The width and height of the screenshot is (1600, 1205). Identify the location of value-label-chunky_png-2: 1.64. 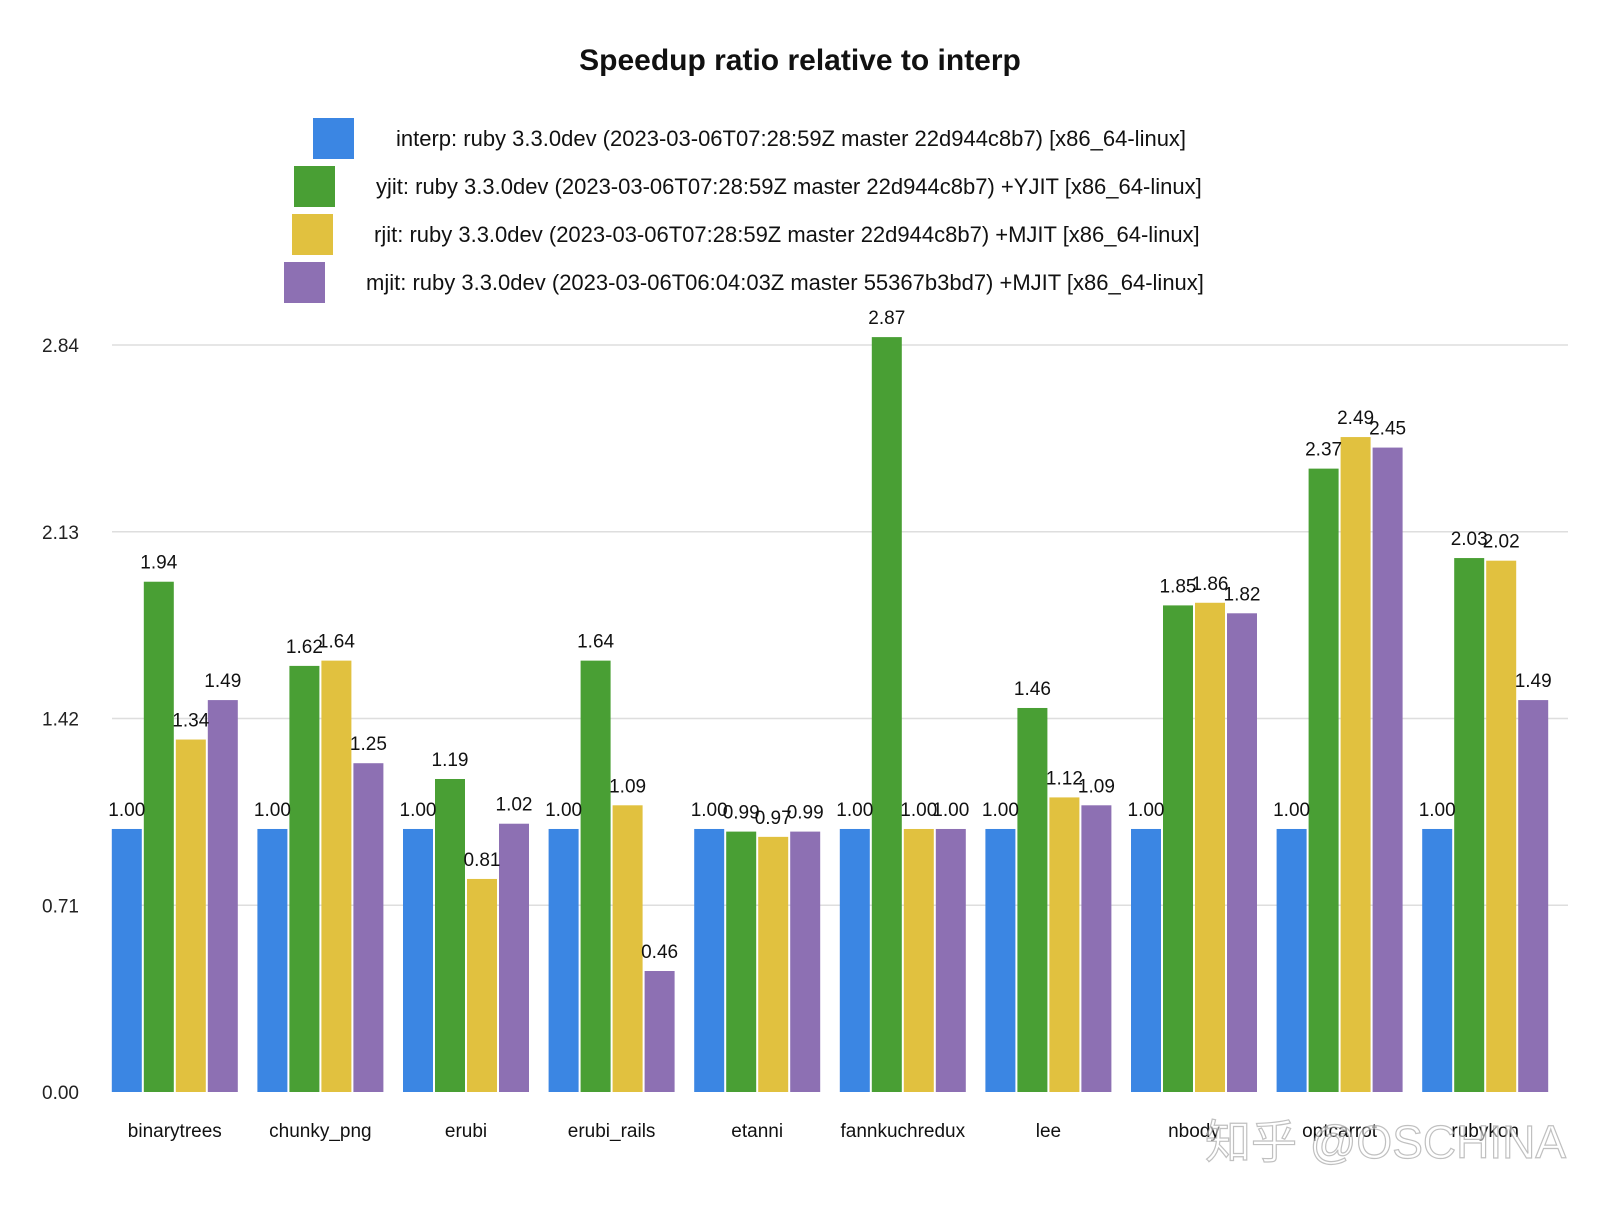
(336, 642).